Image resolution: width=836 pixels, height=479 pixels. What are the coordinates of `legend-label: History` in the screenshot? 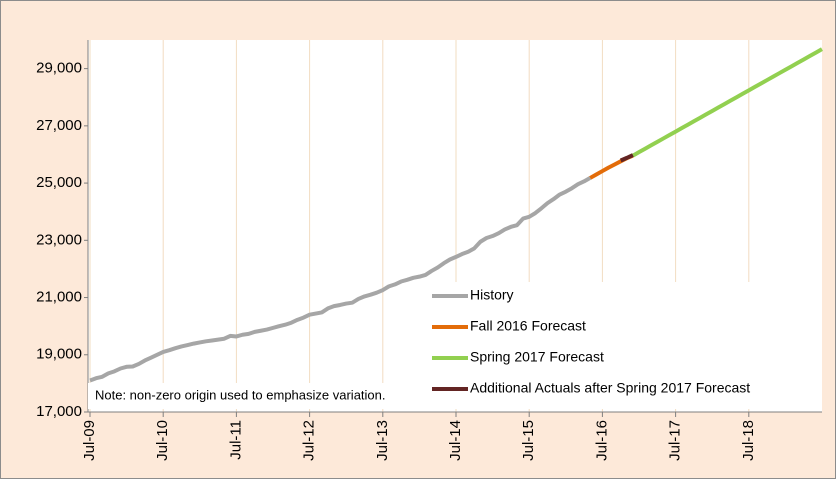 It's located at (492, 295).